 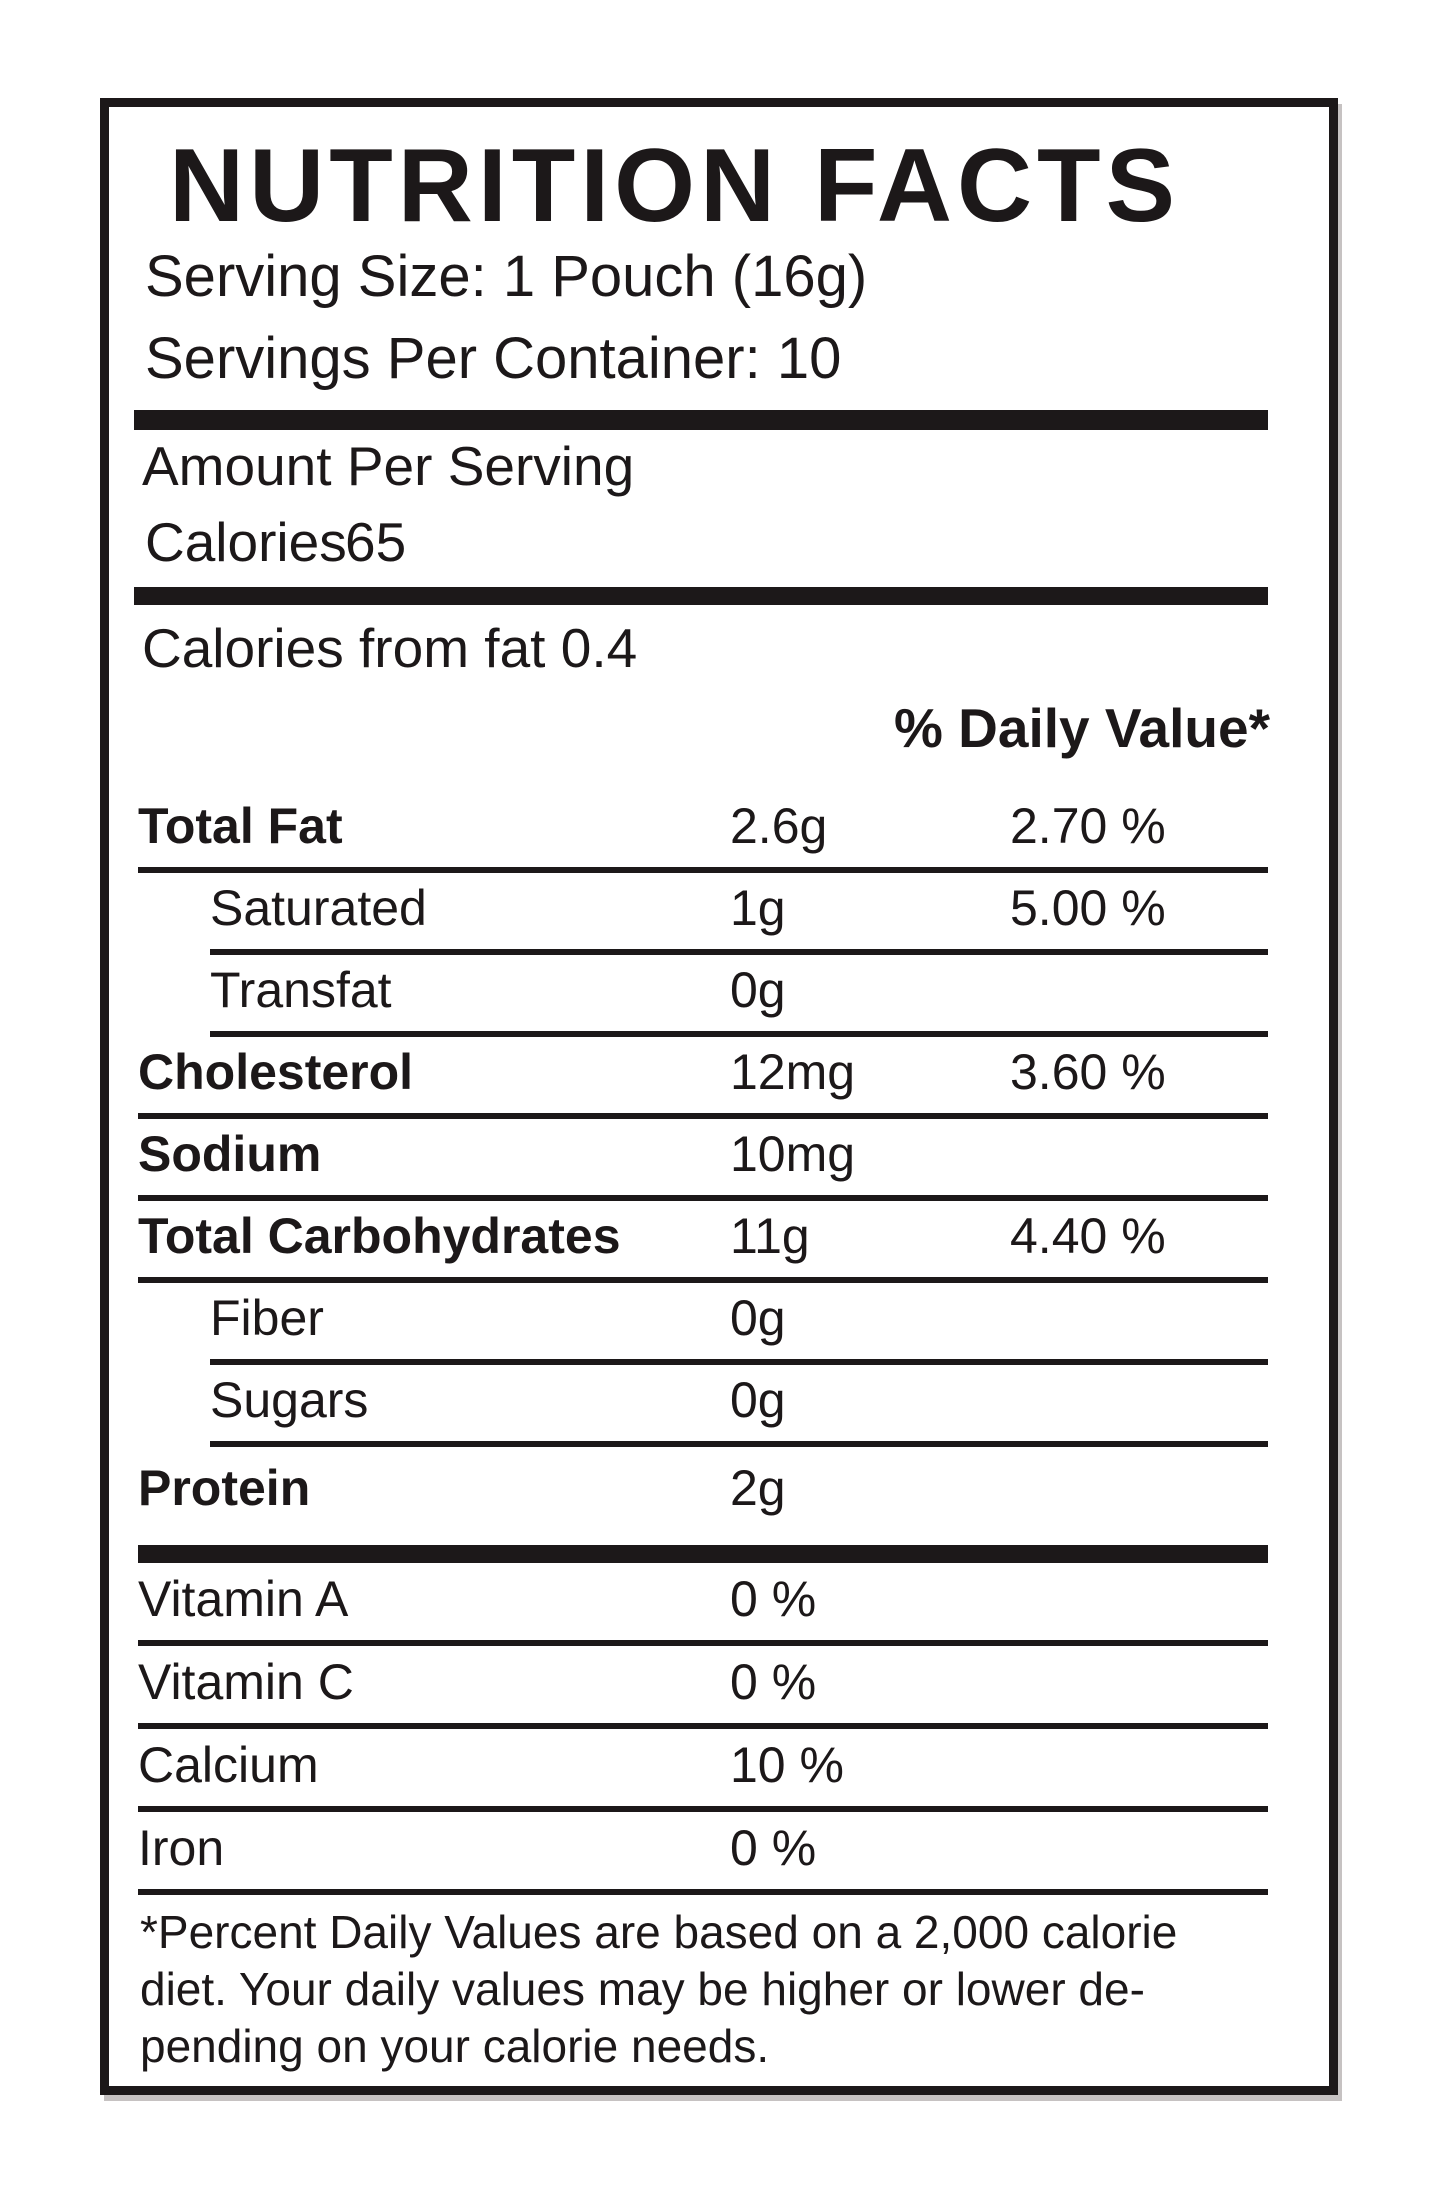 I want to click on nutrient-label: Sodium, so click(x=230, y=1154).